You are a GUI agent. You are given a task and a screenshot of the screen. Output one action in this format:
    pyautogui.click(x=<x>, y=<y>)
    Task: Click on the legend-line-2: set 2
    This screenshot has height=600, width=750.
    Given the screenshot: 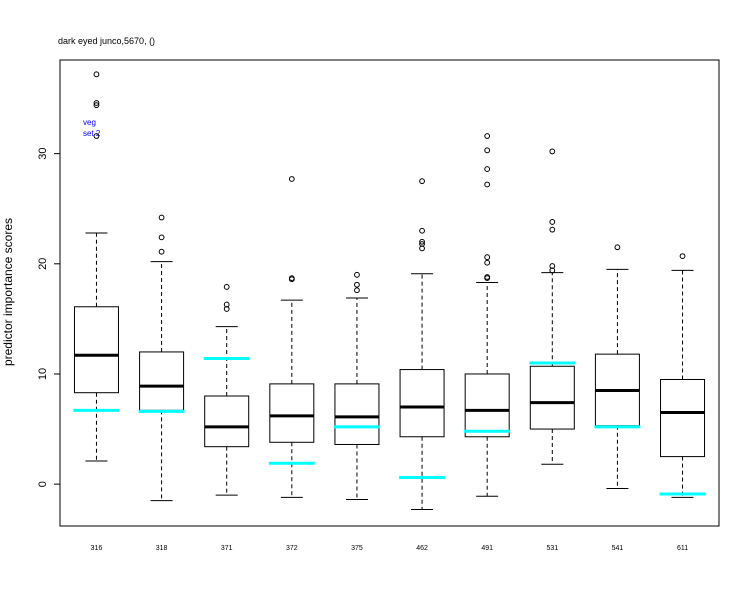 What is the action you would take?
    pyautogui.click(x=92, y=133)
    